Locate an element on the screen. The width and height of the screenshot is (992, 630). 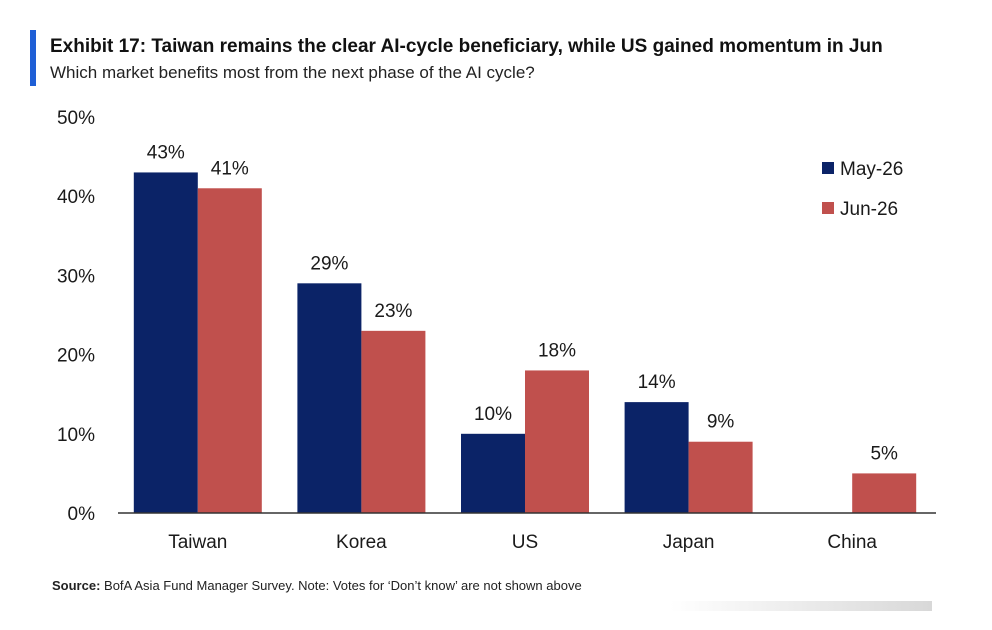
data-label: 43% is located at coordinates (166, 152).